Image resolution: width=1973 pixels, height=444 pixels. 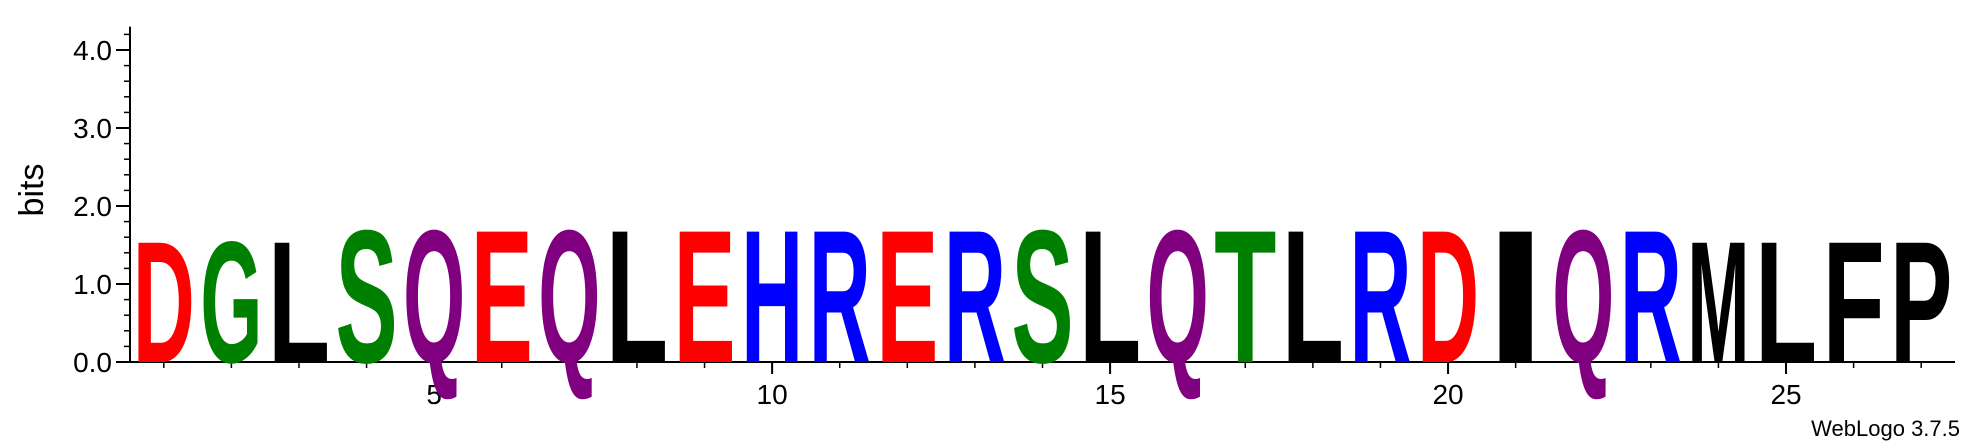 What do you see at coordinates (1447, 394) in the screenshot?
I see `x-tick-label: 20` at bounding box center [1447, 394].